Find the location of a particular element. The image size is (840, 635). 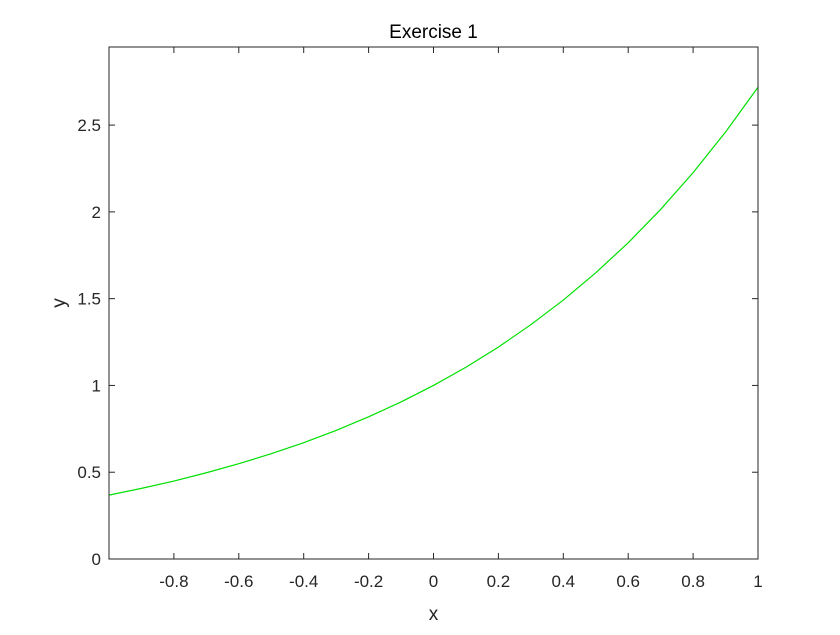

x-tick-label: 0 is located at coordinates (433, 581).